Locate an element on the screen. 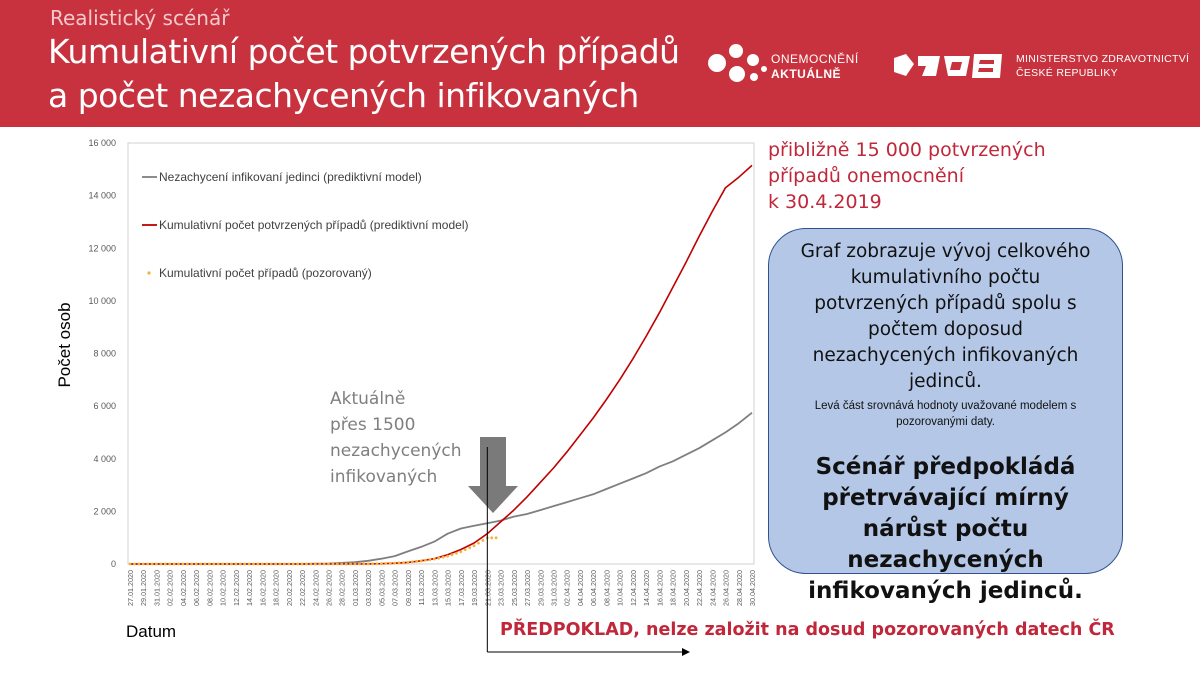 This screenshot has width=1200, height=673. x-tick-label: 19.03.2020 is located at coordinates (474, 588).